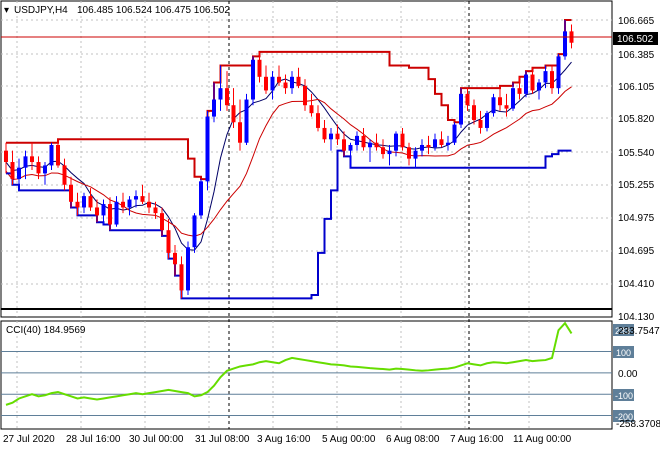  I want to click on time-label: 11 Aug 00:00, so click(542, 439).